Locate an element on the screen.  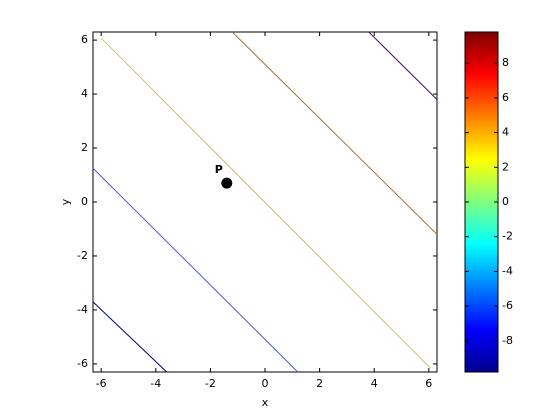
y-tick-label: 4 is located at coordinates (84, 93).